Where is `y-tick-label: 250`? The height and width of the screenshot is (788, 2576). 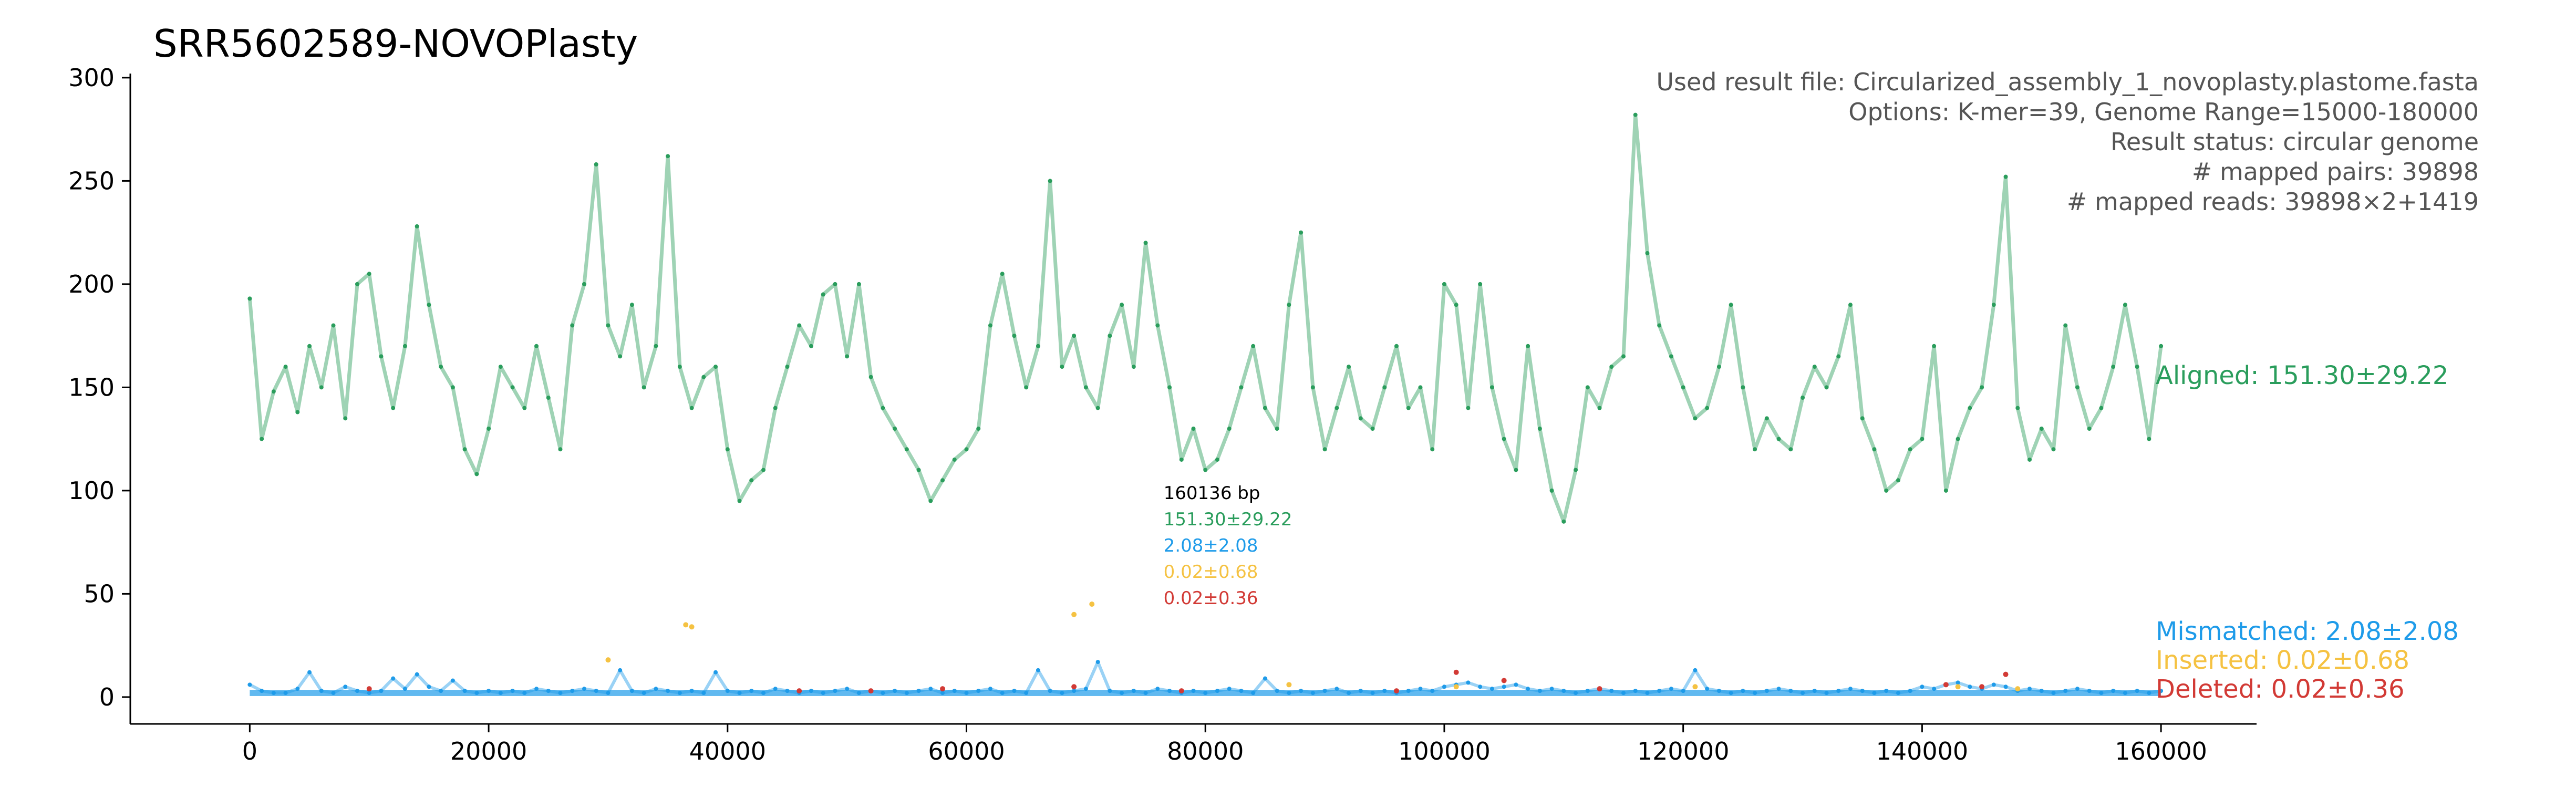
y-tick-label: 250 is located at coordinates (91, 181).